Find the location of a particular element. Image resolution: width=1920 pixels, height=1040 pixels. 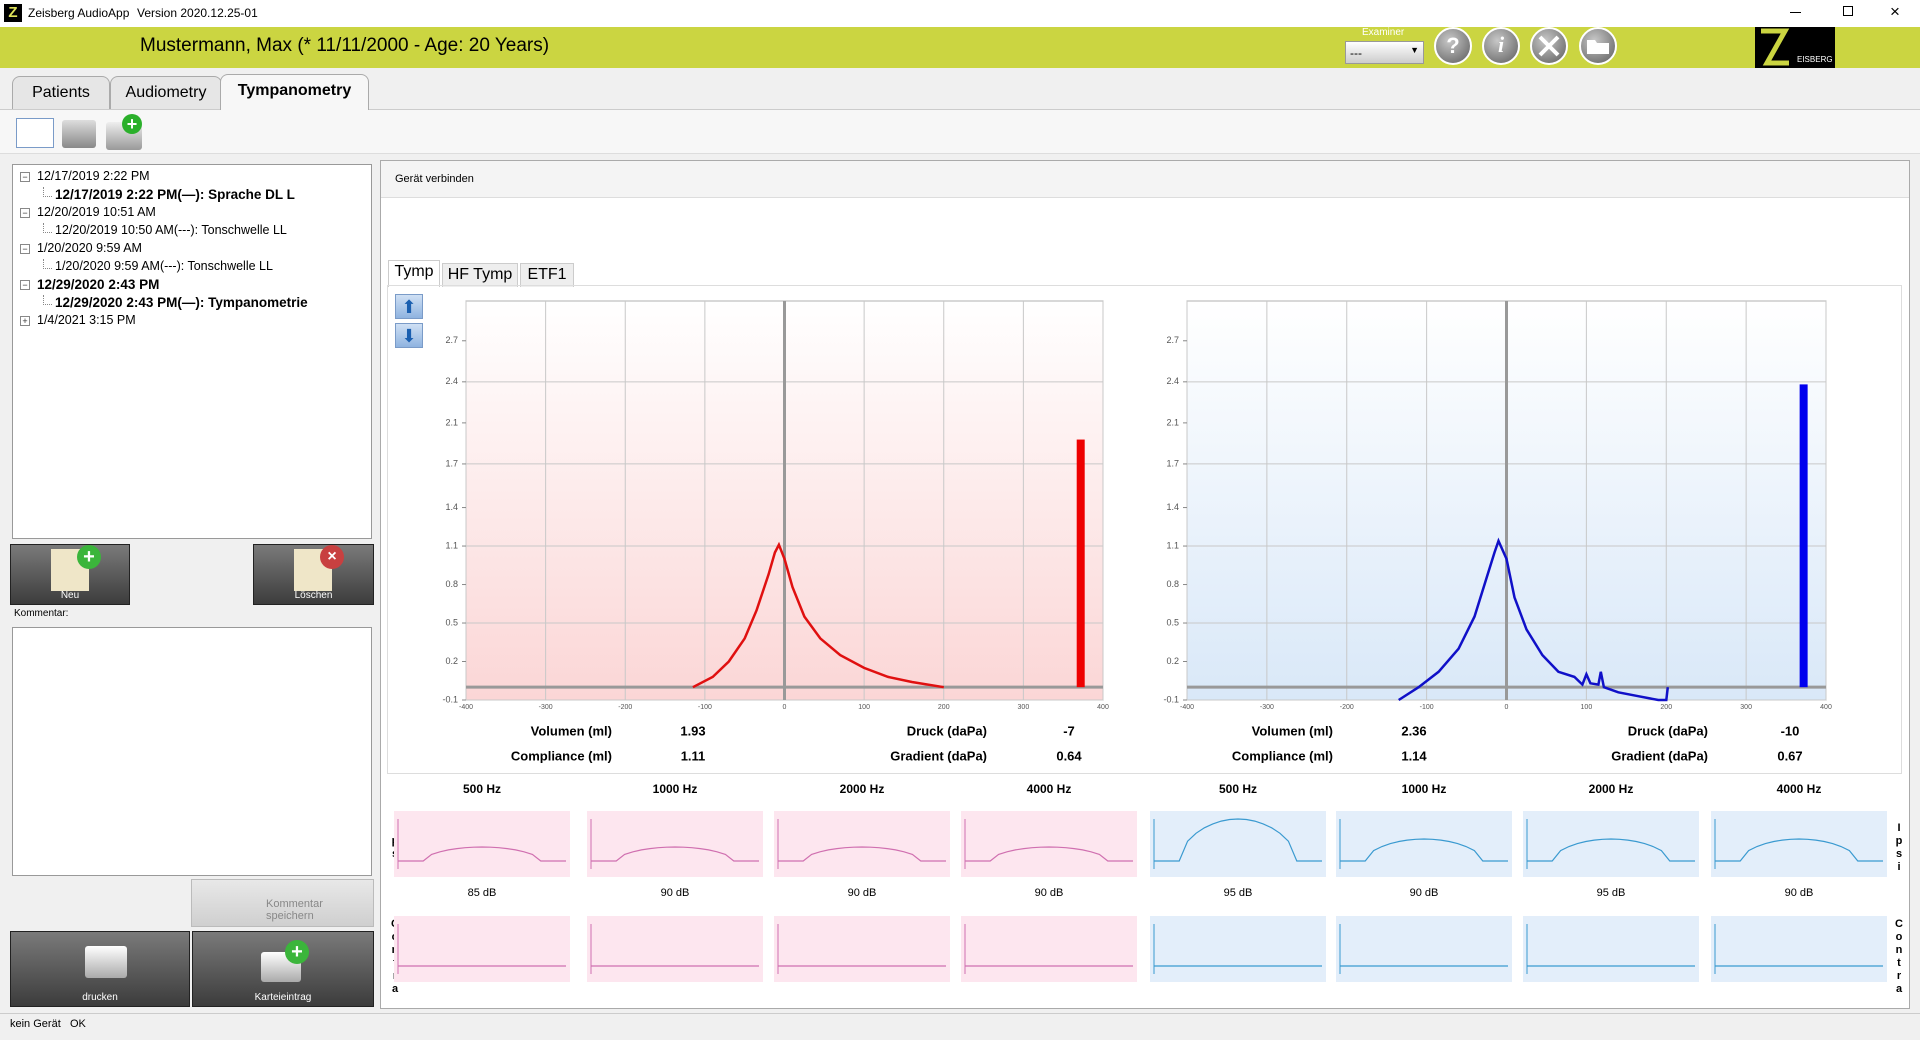

tree-row: 12/20/2019 10:50 AM(---): Tonschwelle LL is located at coordinates (192, 232).